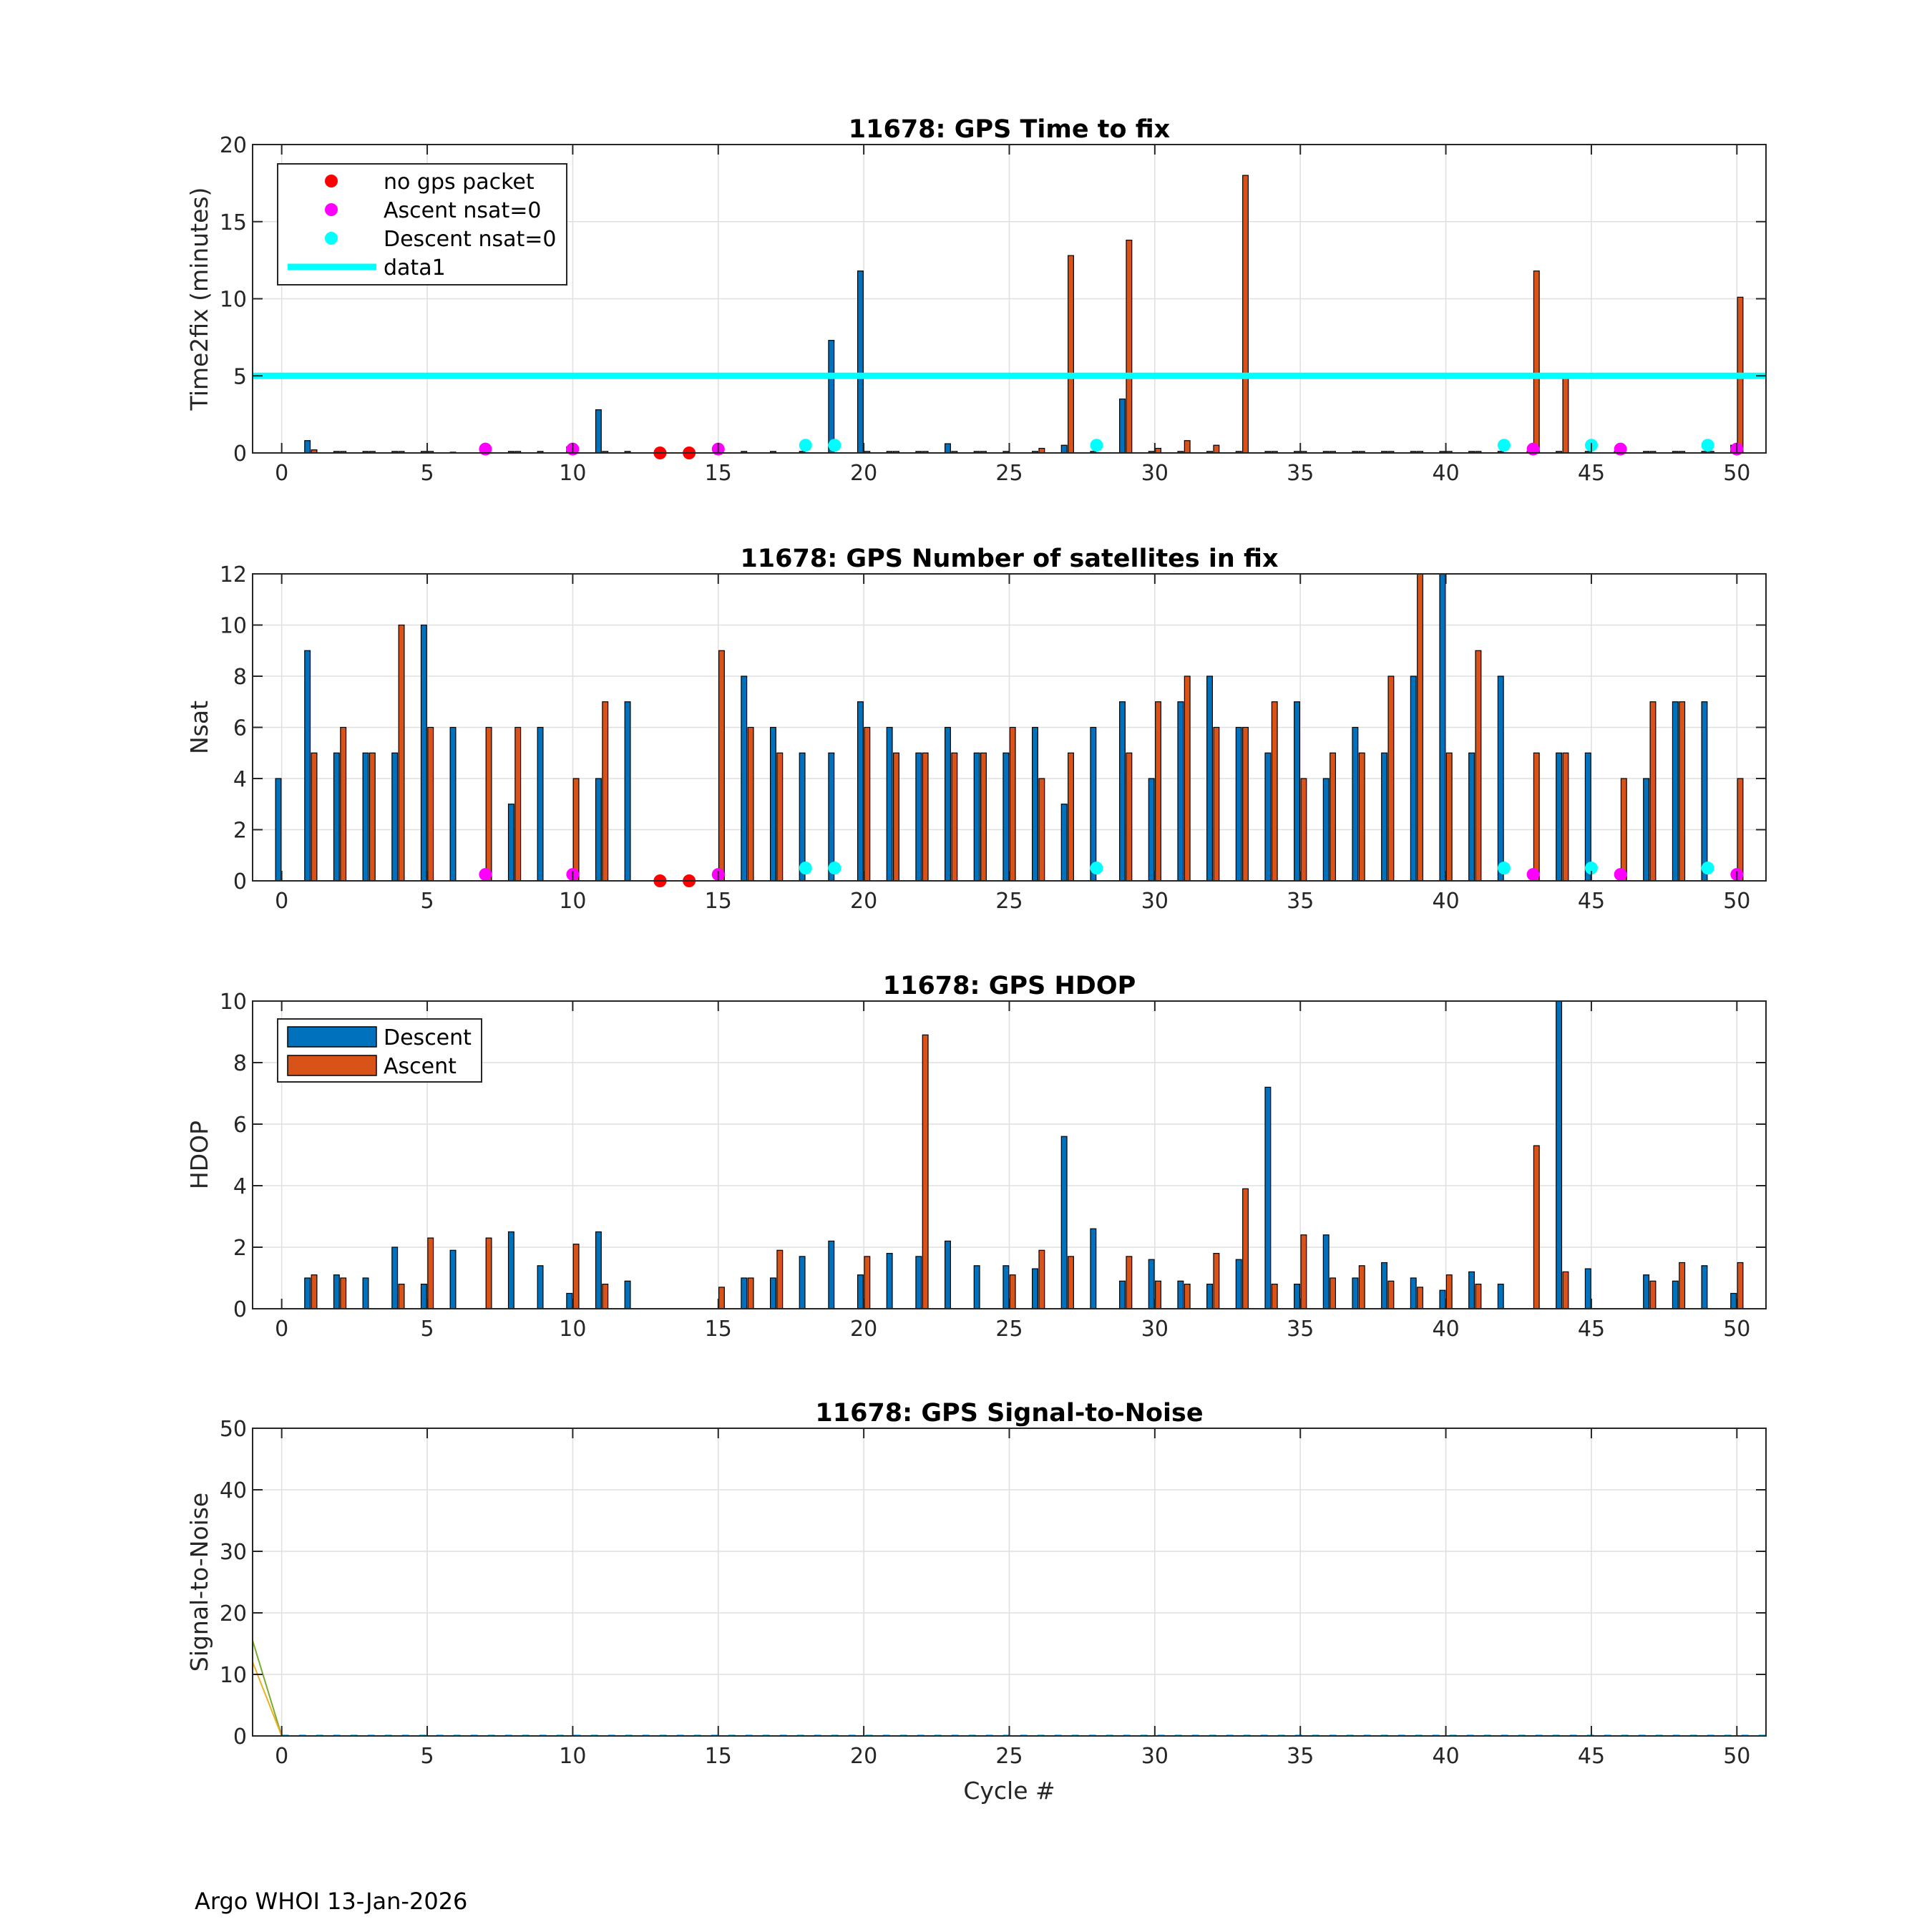  Describe the element at coordinates (331, 1902) in the screenshot. I see `footer-text: Argo WHOI 13-Jan-2026` at that location.